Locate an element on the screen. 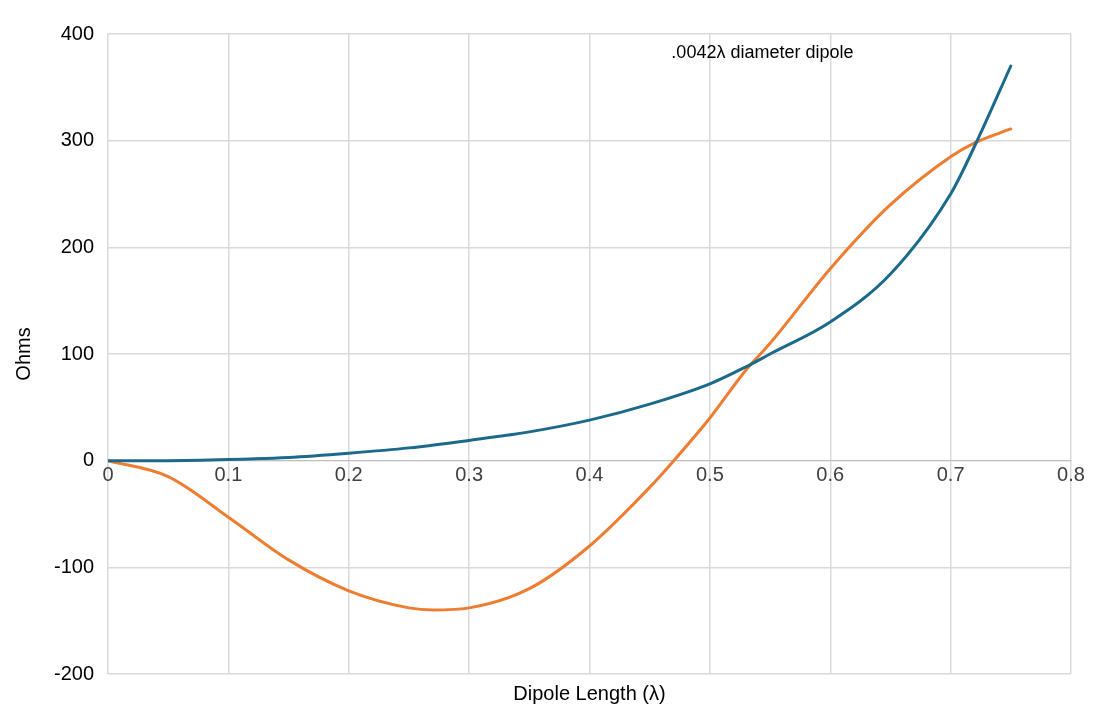 The height and width of the screenshot is (716, 1099). x-tick-label: 0.7 is located at coordinates (950, 474).